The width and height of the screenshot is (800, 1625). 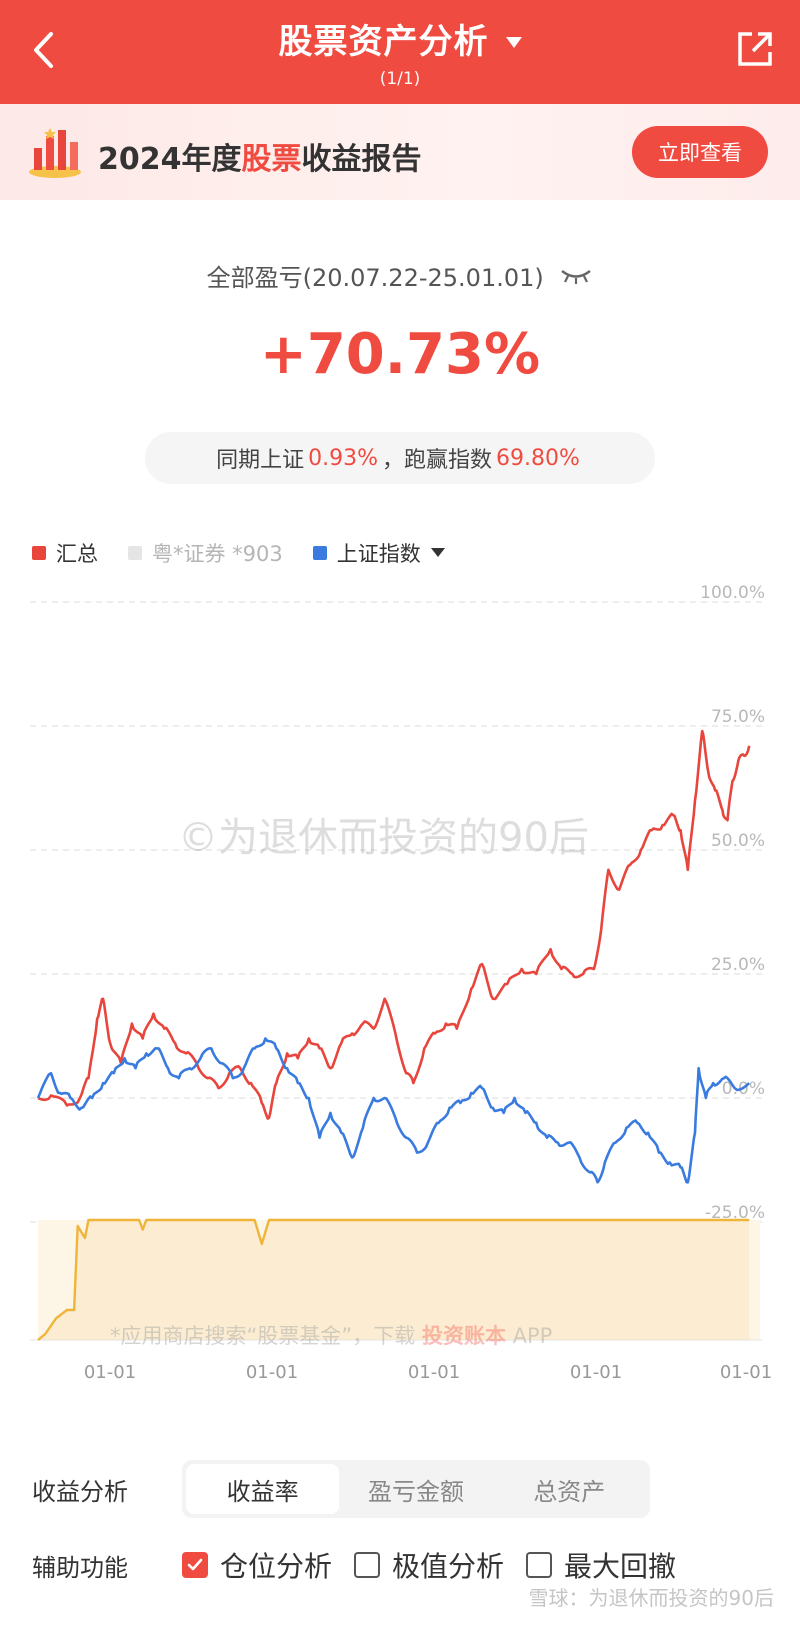 What do you see at coordinates (393, 1110) in the screenshot?
I see `series-line-index` at bounding box center [393, 1110].